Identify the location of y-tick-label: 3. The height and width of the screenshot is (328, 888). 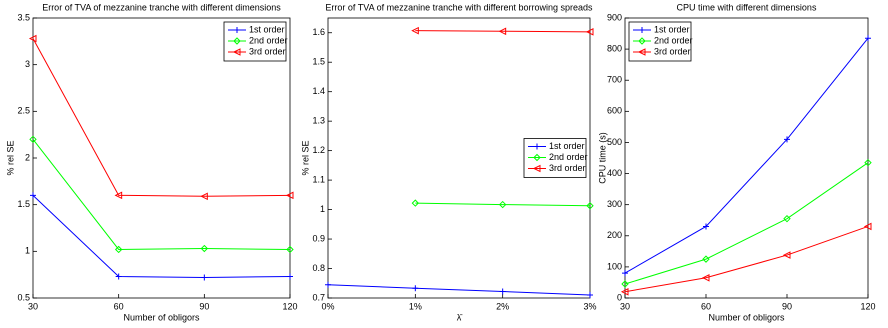
(27, 64).